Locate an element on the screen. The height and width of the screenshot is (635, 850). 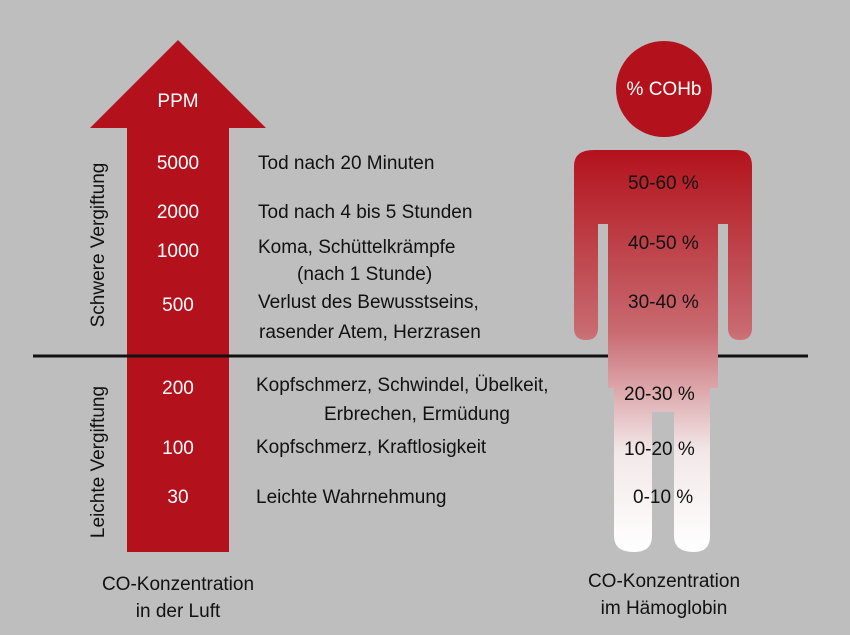
cohb-range: 30-40 % is located at coordinates (663, 302).